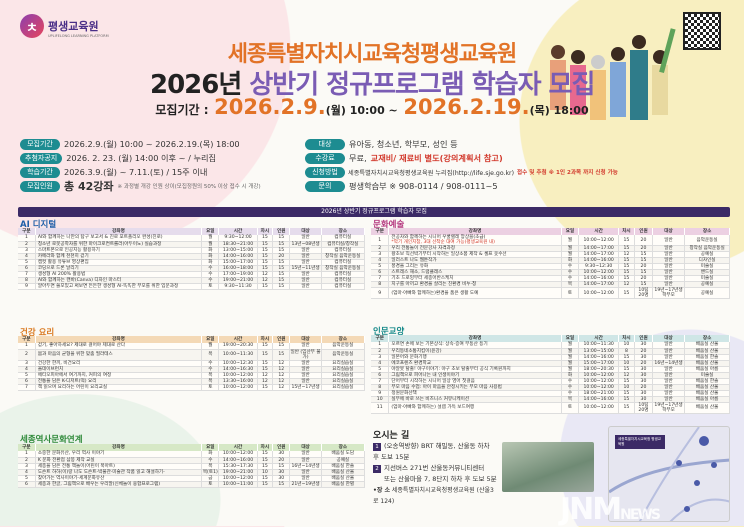  I want to click on cell-note: *악기 개인지참, 3대 선착순 대여 가능(평생교육원 내), so click(443, 242).